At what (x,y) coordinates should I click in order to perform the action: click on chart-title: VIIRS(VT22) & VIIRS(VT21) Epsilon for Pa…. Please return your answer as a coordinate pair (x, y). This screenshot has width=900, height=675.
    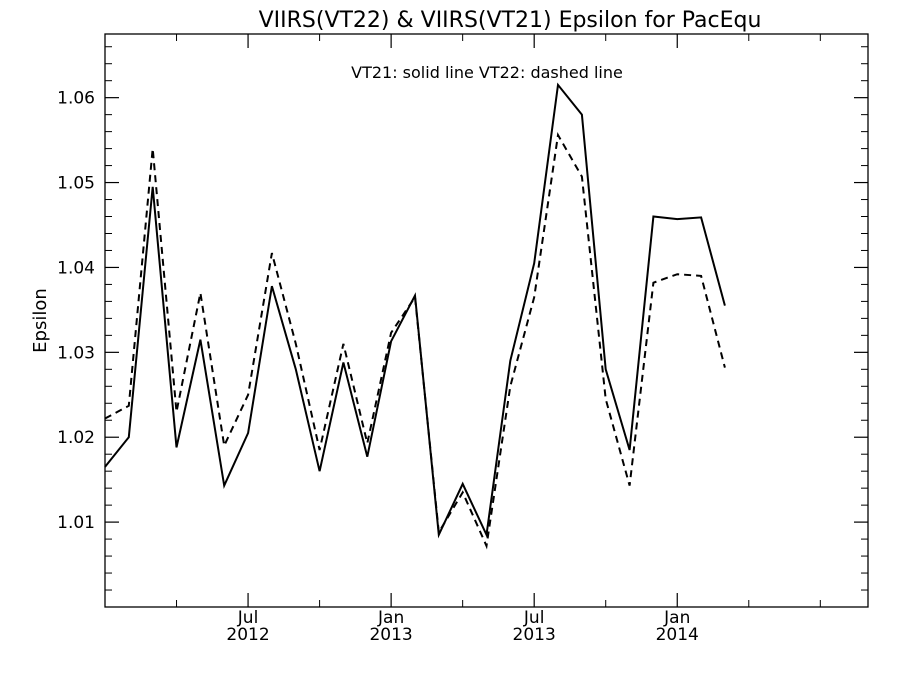
    Looking at the image, I should click on (510, 20).